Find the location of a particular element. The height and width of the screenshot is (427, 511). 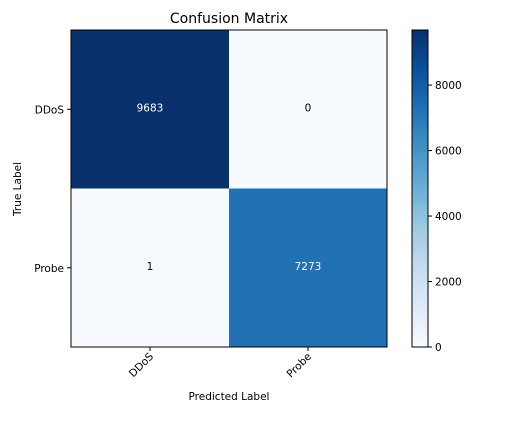

colorbar-tick-label: 2000 is located at coordinates (448, 283).